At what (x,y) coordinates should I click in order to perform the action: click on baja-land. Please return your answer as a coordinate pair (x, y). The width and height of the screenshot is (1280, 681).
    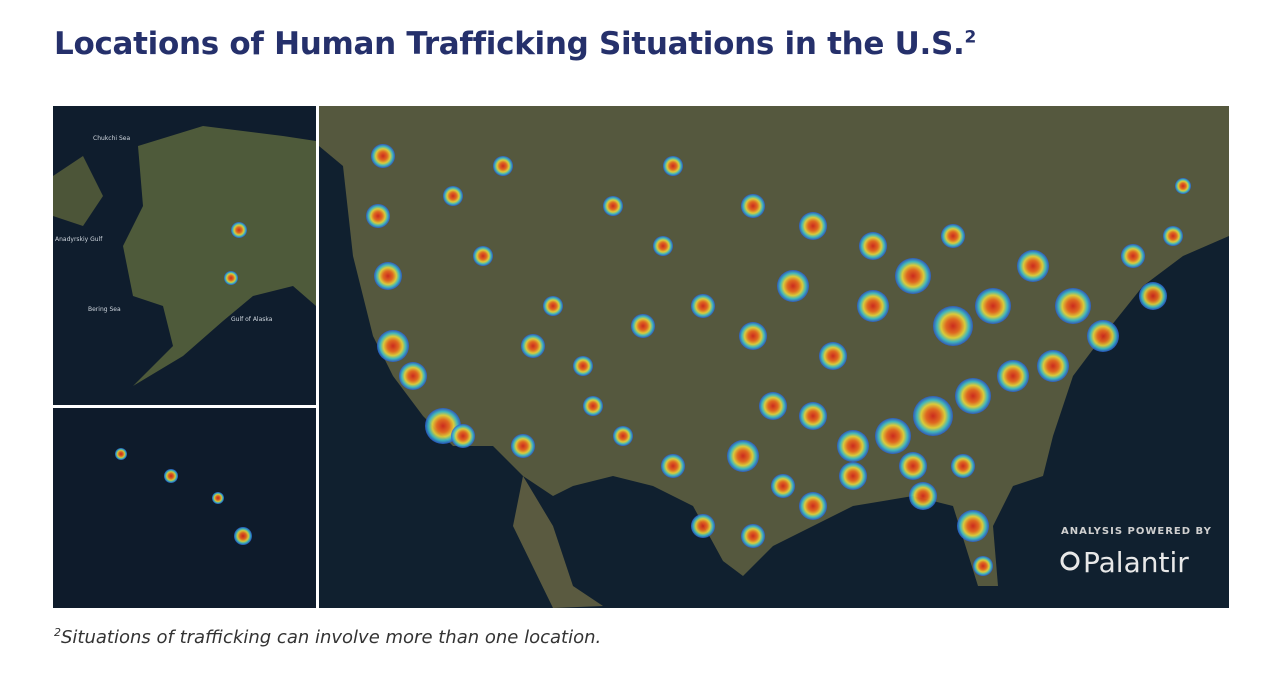
    Looking at the image, I should click on (558, 542).